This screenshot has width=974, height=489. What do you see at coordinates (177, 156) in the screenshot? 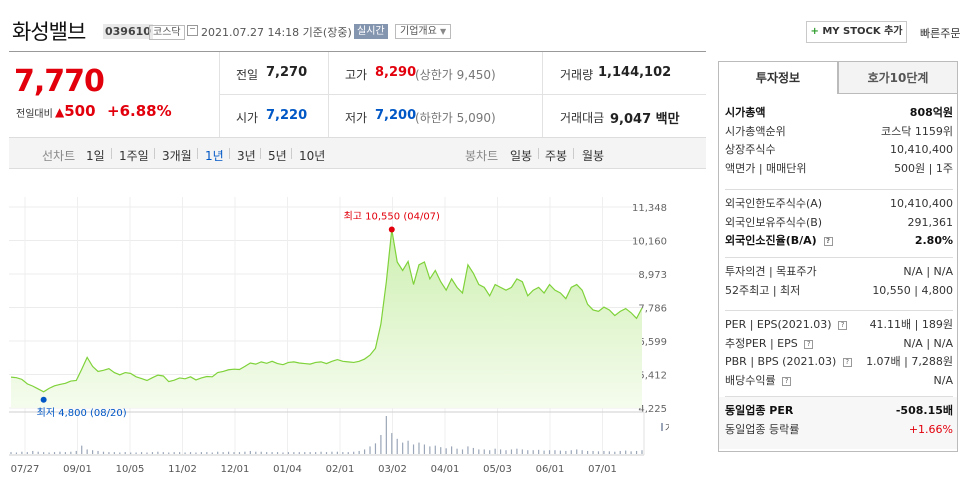
I see `period-3m: 3개월` at bounding box center [177, 156].